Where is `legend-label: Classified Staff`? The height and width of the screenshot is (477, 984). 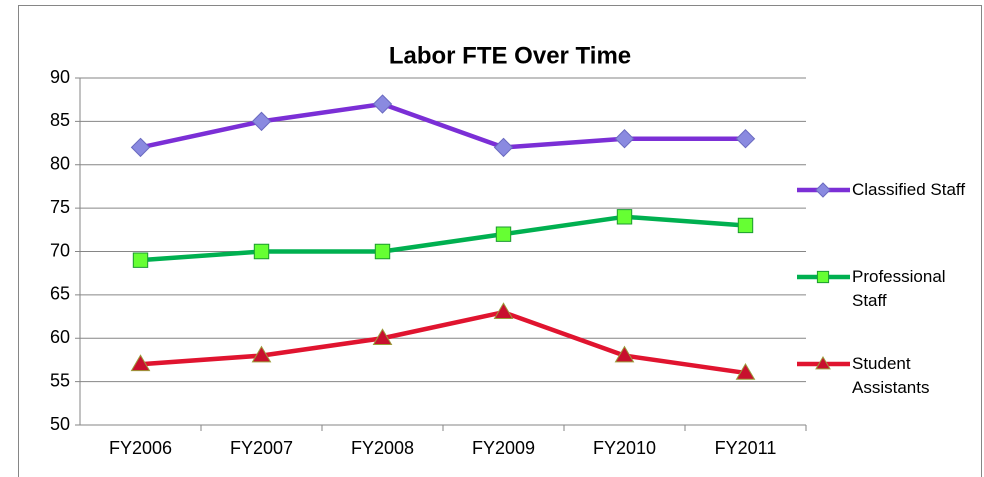 legend-label: Classified Staff is located at coordinates (909, 189).